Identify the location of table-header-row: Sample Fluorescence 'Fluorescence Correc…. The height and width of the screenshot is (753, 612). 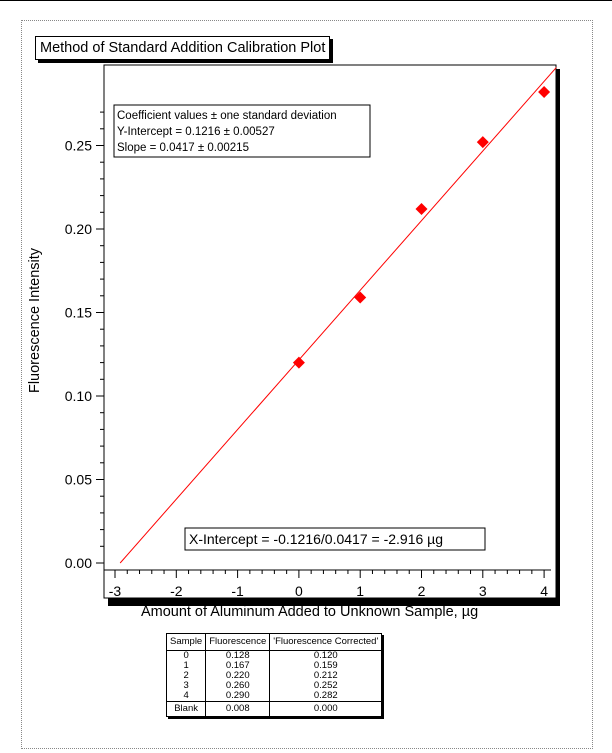
(274, 642).